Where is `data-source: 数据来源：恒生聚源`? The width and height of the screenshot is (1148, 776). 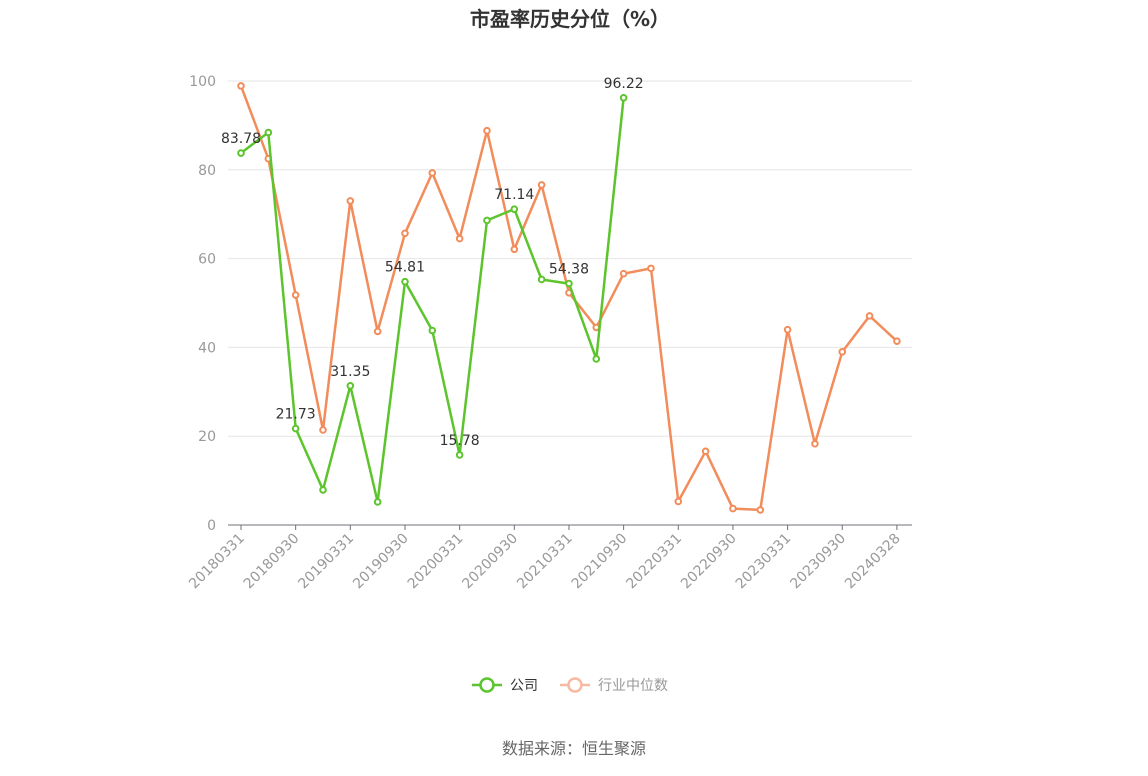
data-source: 数据来源：恒生聚源 is located at coordinates (574, 748).